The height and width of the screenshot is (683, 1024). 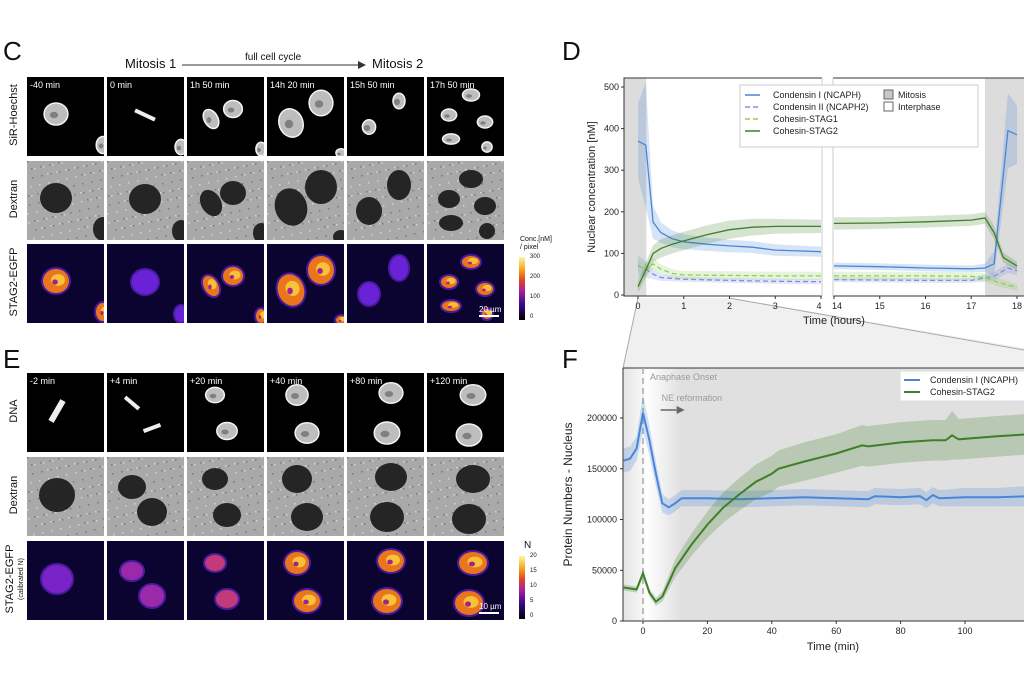 I want to click on micrograph-e-r3-c1, so click(x=65, y=580).